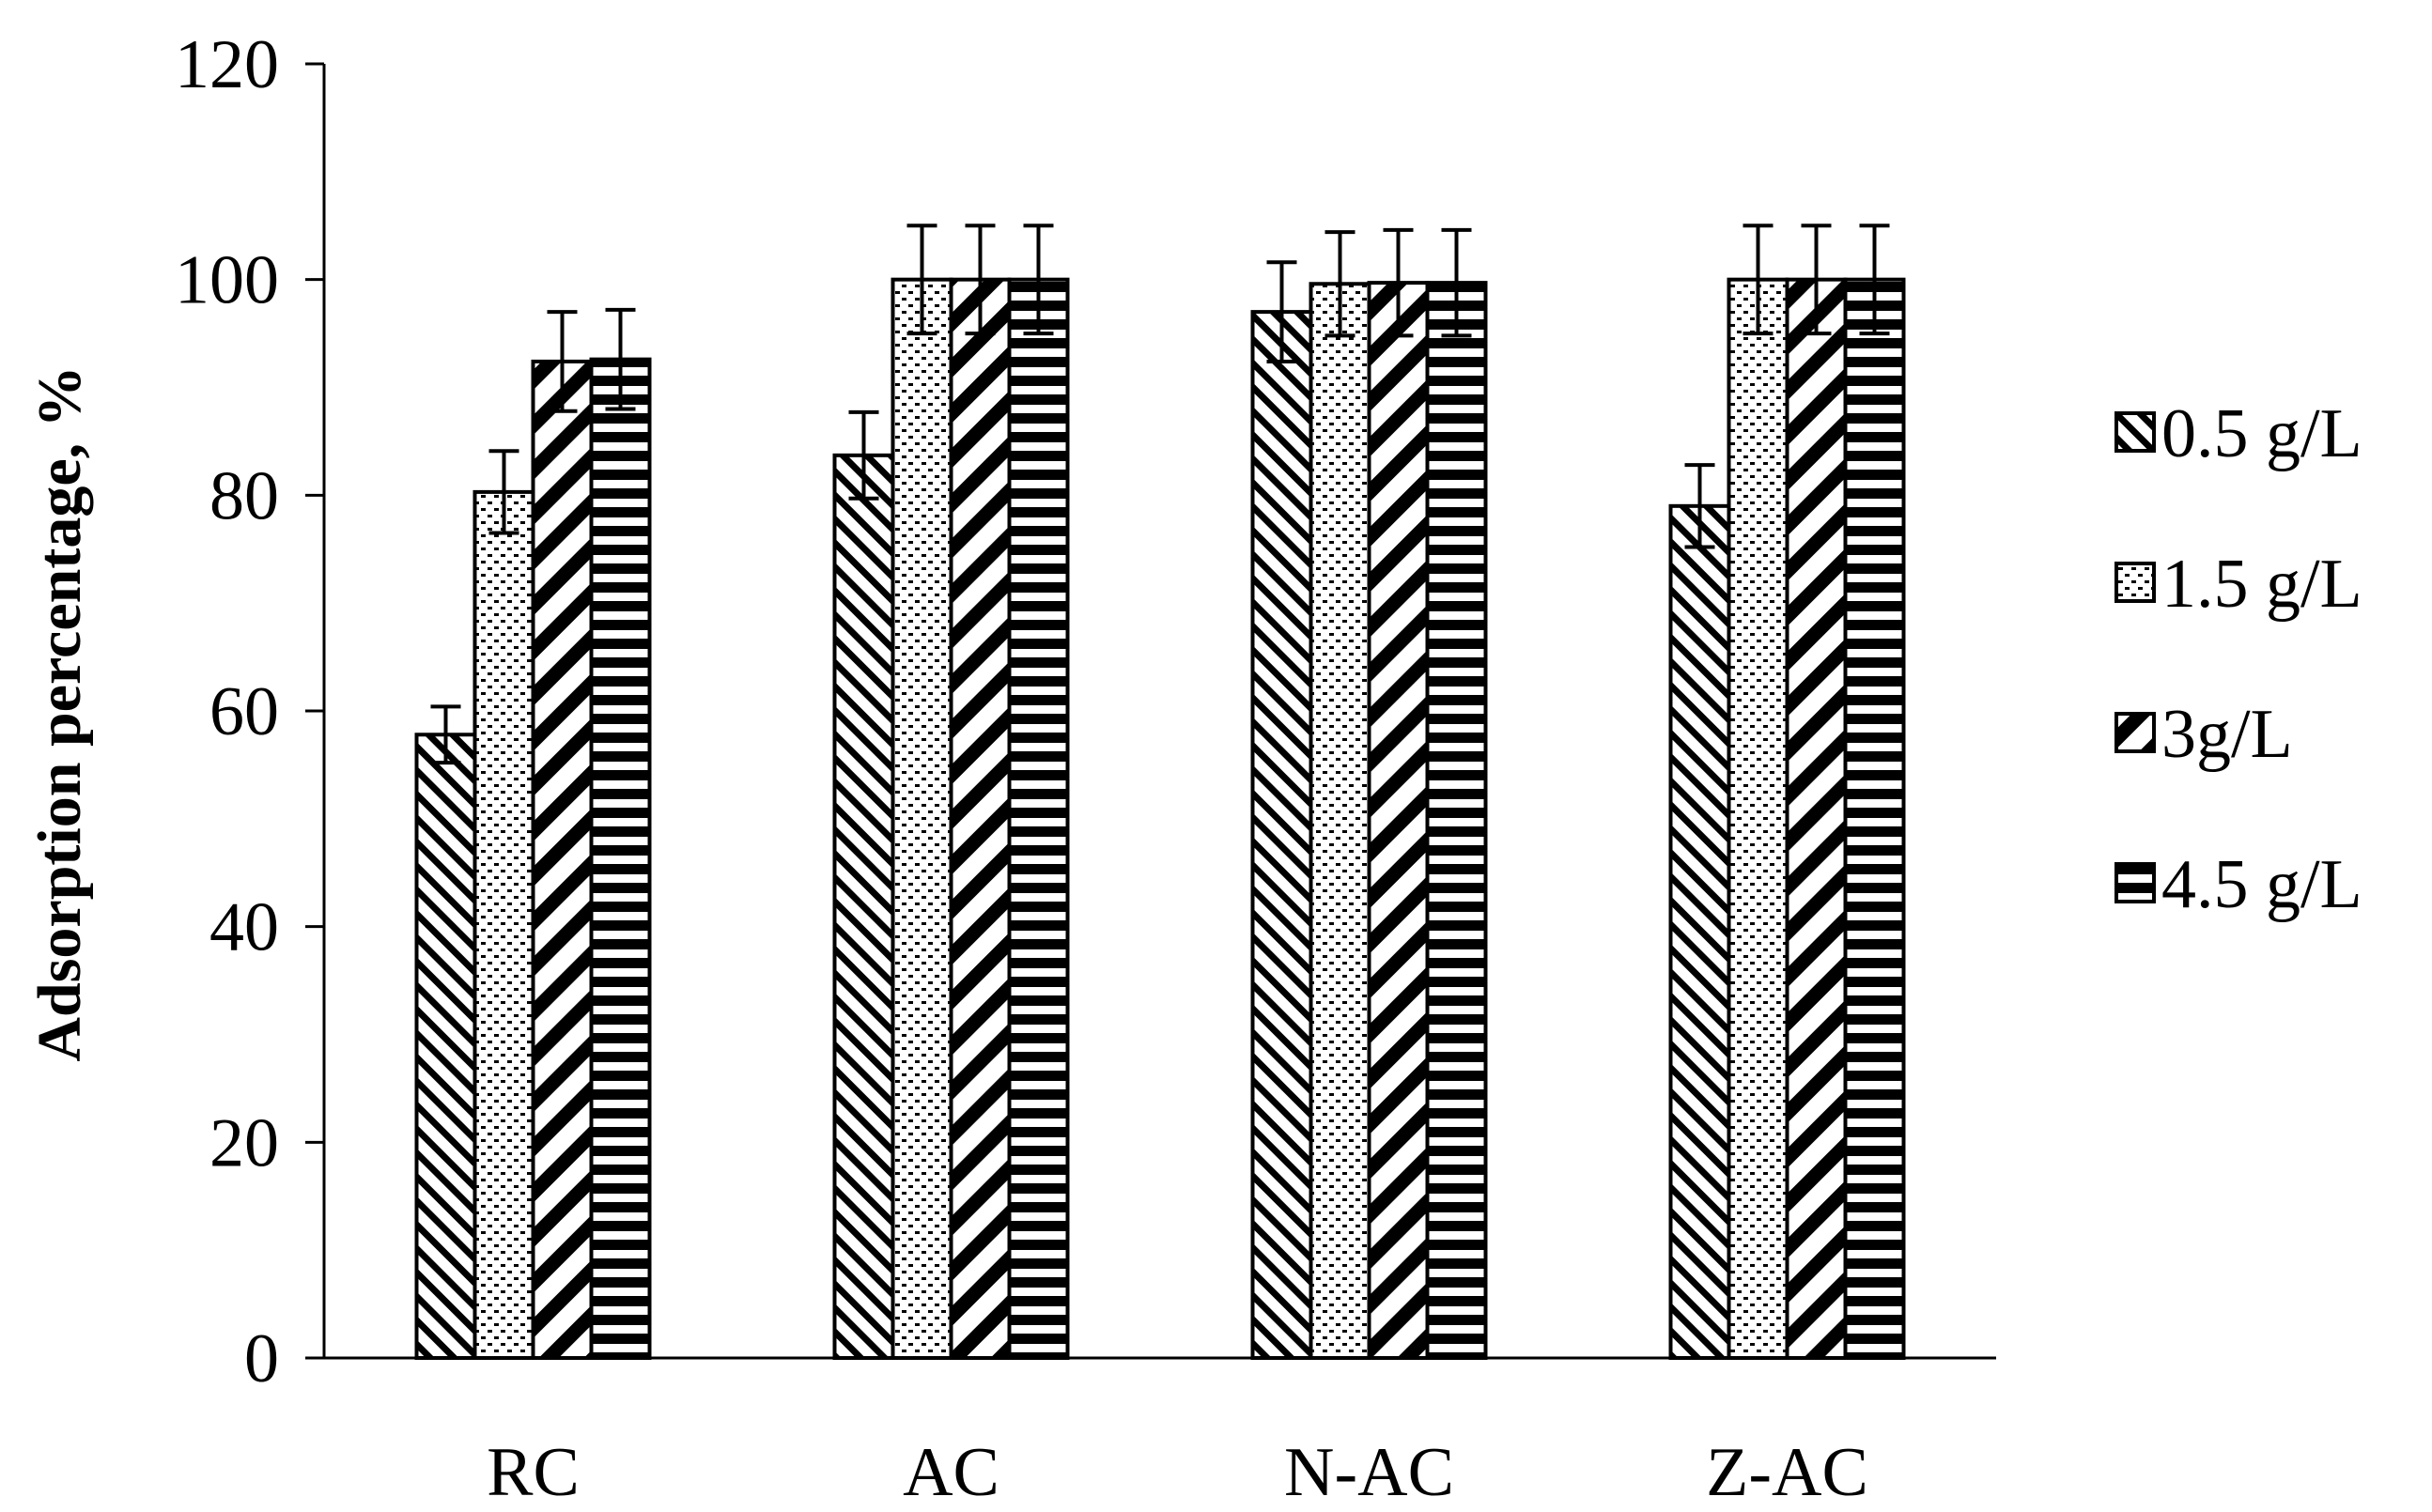 The height and width of the screenshot is (1512, 2432). What do you see at coordinates (60, 713) in the screenshot?
I see `y-axis-title: Adsorption percentage, %` at bounding box center [60, 713].